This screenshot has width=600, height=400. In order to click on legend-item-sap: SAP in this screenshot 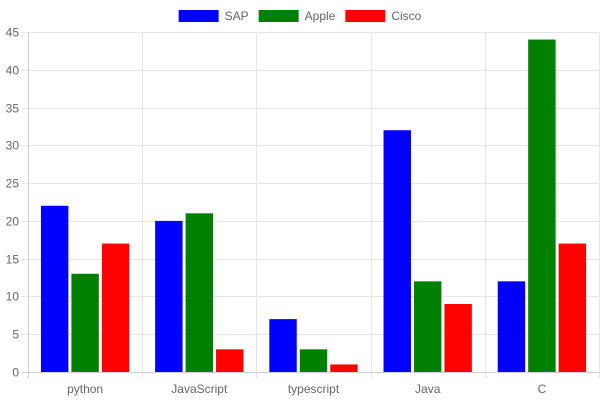, I will do `click(213, 16)`.